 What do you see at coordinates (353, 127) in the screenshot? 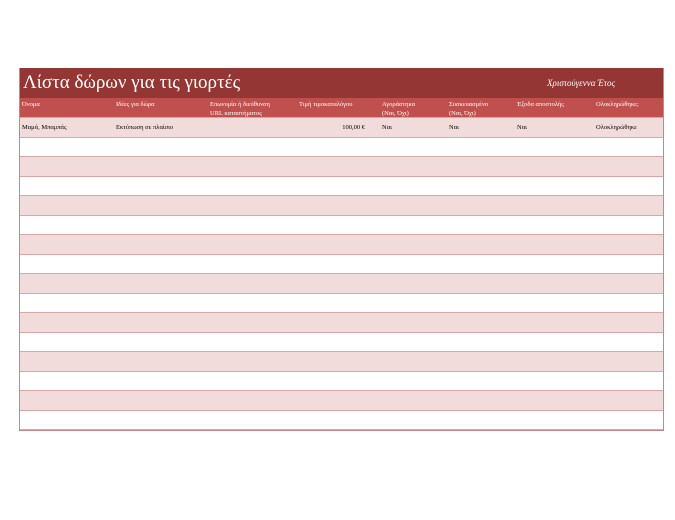
I see `table-cell: 100,00 €` at bounding box center [353, 127].